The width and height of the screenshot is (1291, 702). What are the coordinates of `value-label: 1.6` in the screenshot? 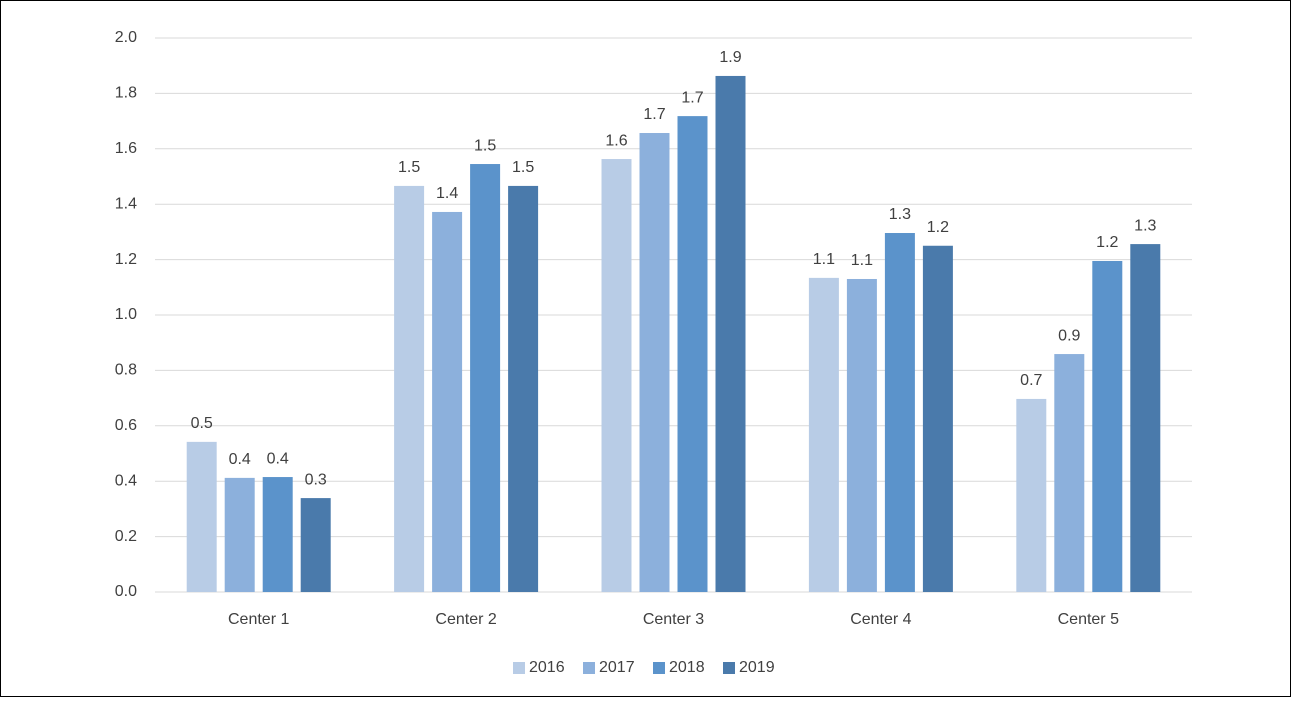 It's located at (616, 140).